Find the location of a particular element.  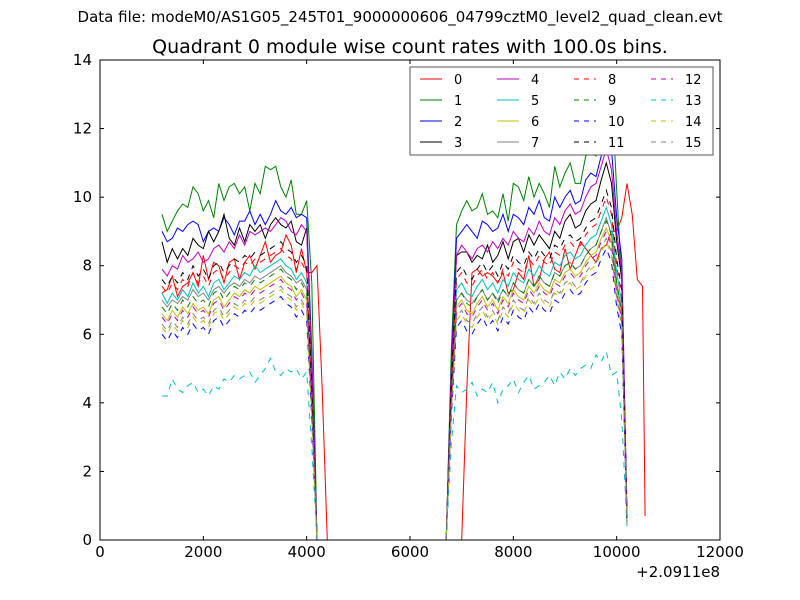

y-tick-label: 8 is located at coordinates (87, 266).